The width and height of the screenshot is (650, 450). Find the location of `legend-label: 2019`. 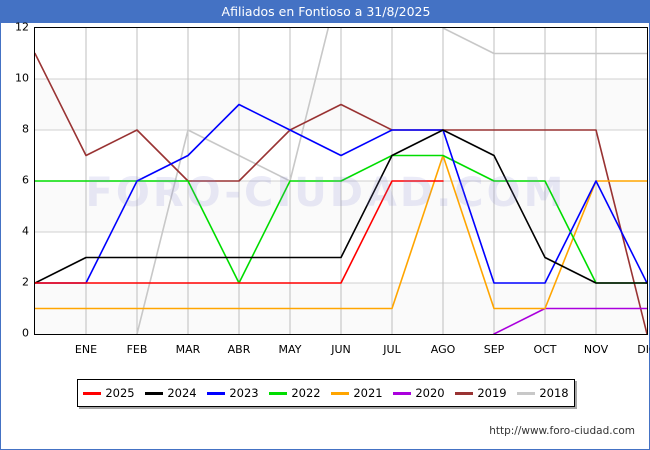

legend-label: 2019 is located at coordinates (492, 393).